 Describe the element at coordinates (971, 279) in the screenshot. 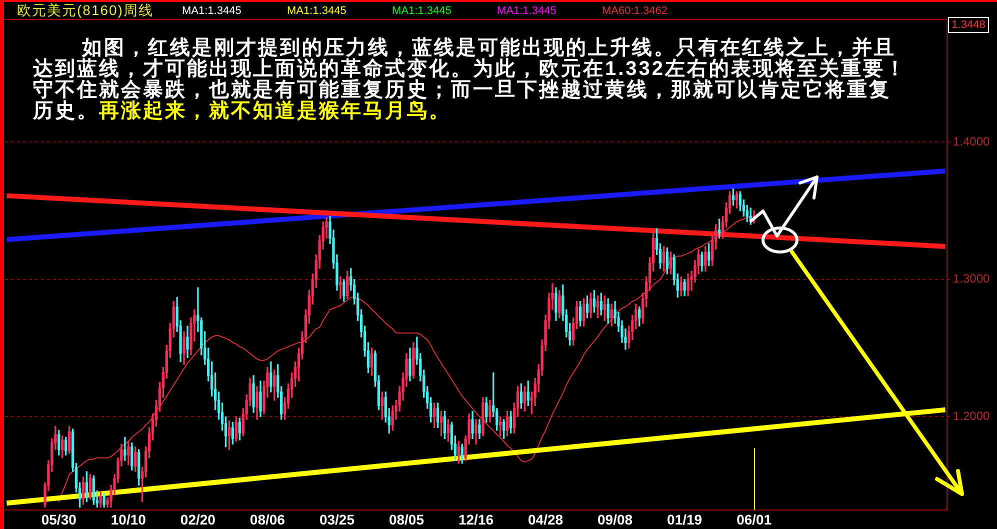

I see `y-tick-label: 1.3000` at that location.